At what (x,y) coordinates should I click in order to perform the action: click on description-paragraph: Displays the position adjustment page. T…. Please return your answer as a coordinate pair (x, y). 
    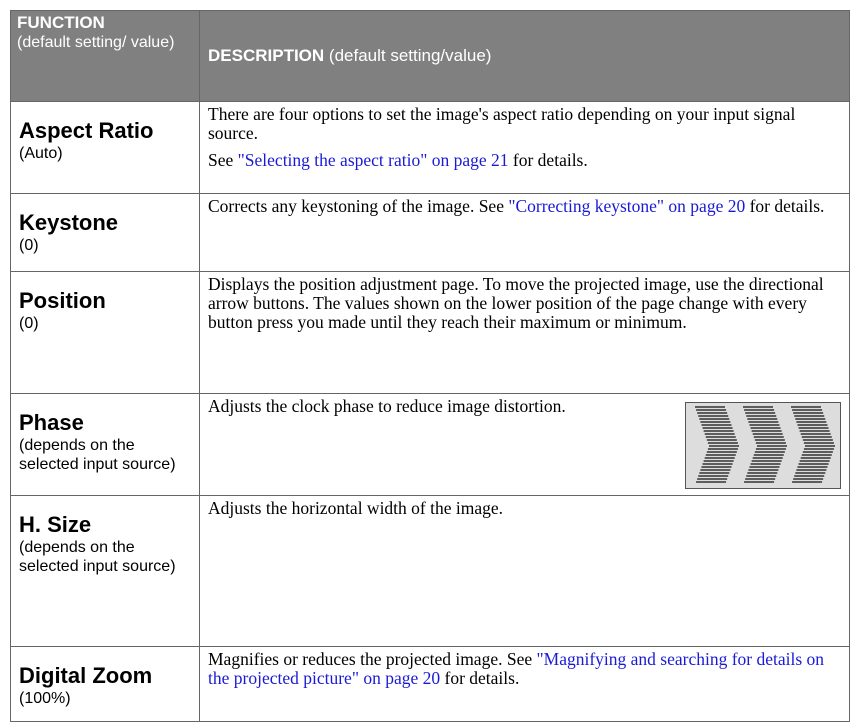
    Looking at the image, I should click on (524, 303).